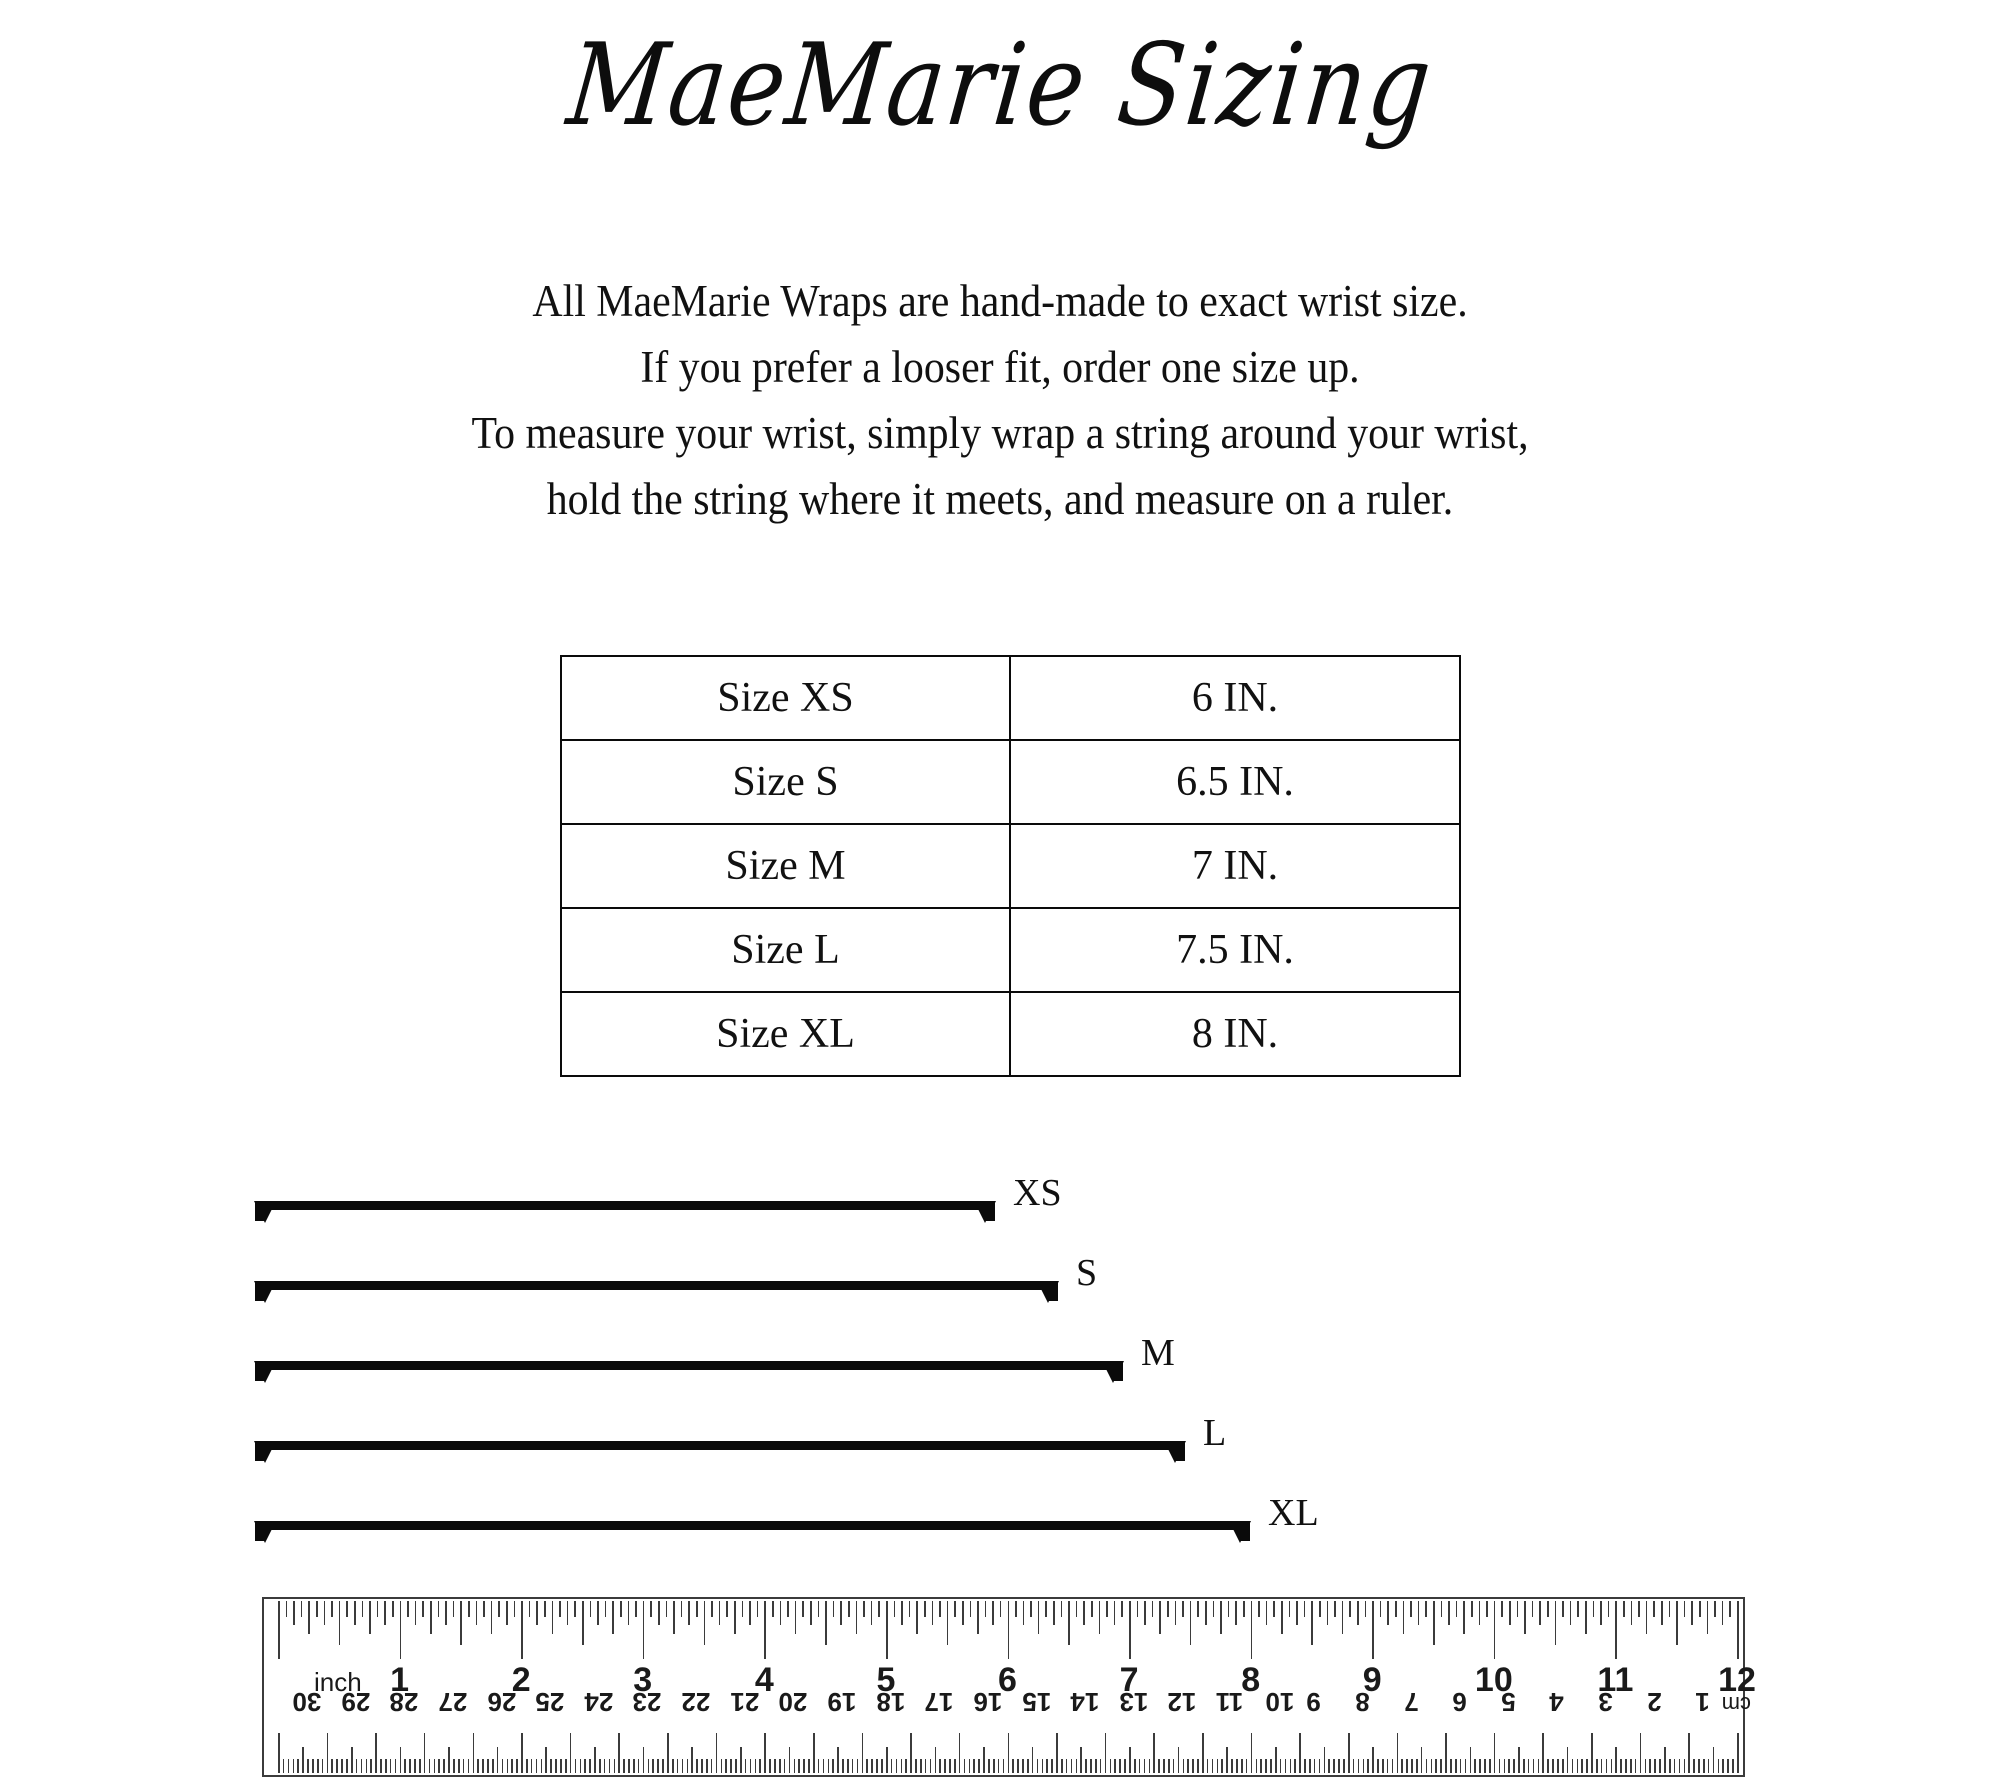 Image resolution: width=2000 pixels, height=1778 pixels. I want to click on ruler-number-cm: 21, so click(745, 1702).